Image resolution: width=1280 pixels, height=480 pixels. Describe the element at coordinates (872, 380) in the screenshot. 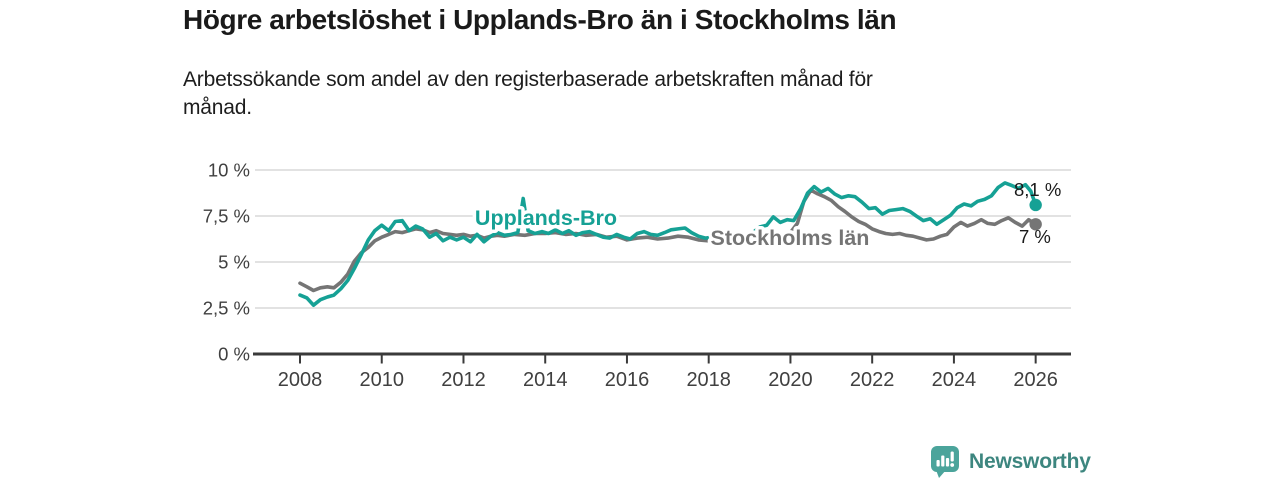

I see `x-tick-label: 2022` at that location.